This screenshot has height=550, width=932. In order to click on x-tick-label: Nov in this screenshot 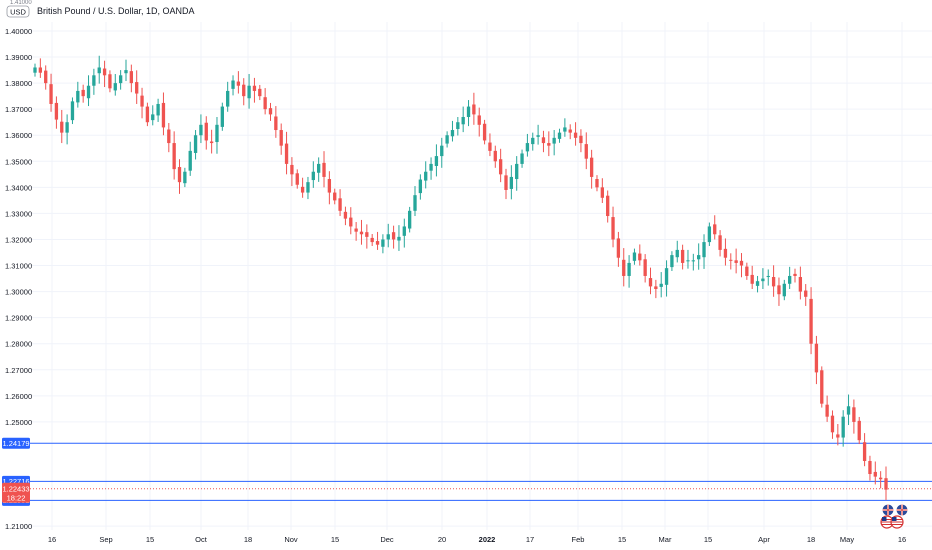, I will do `click(291, 539)`.